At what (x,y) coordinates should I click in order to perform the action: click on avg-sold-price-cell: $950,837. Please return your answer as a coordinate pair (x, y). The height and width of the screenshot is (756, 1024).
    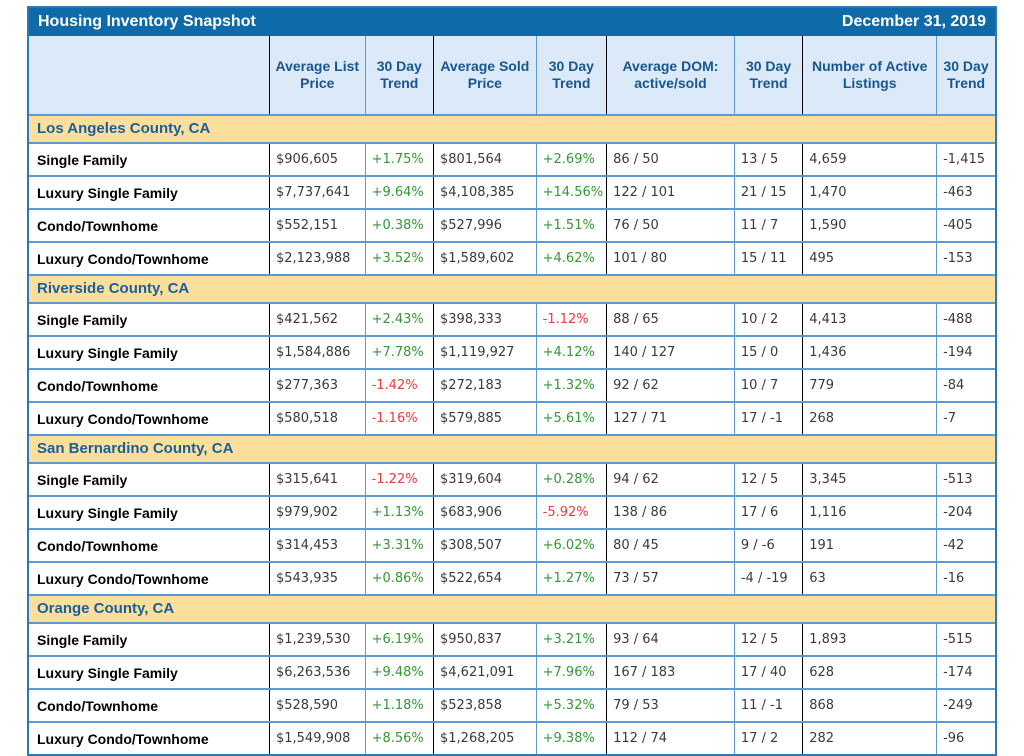
    Looking at the image, I should click on (485, 639).